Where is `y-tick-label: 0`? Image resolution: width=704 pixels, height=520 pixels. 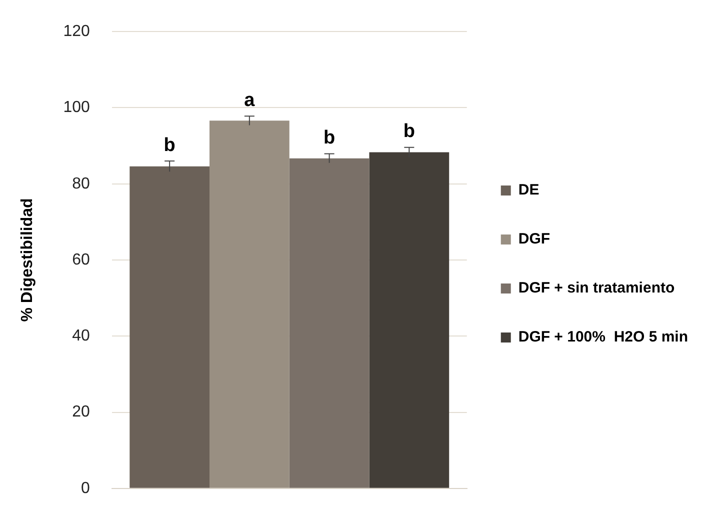
y-tick-label: 0 is located at coordinates (85, 488).